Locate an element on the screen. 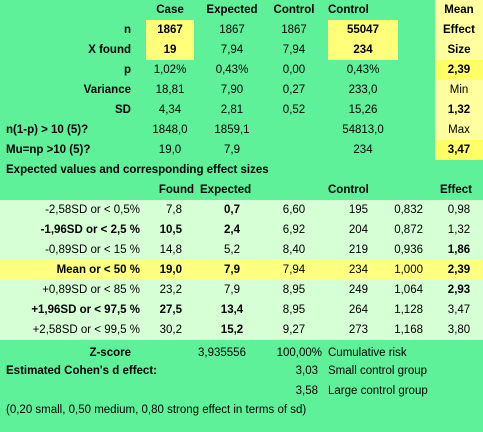  row-x-label: X found is located at coordinates (109, 50).